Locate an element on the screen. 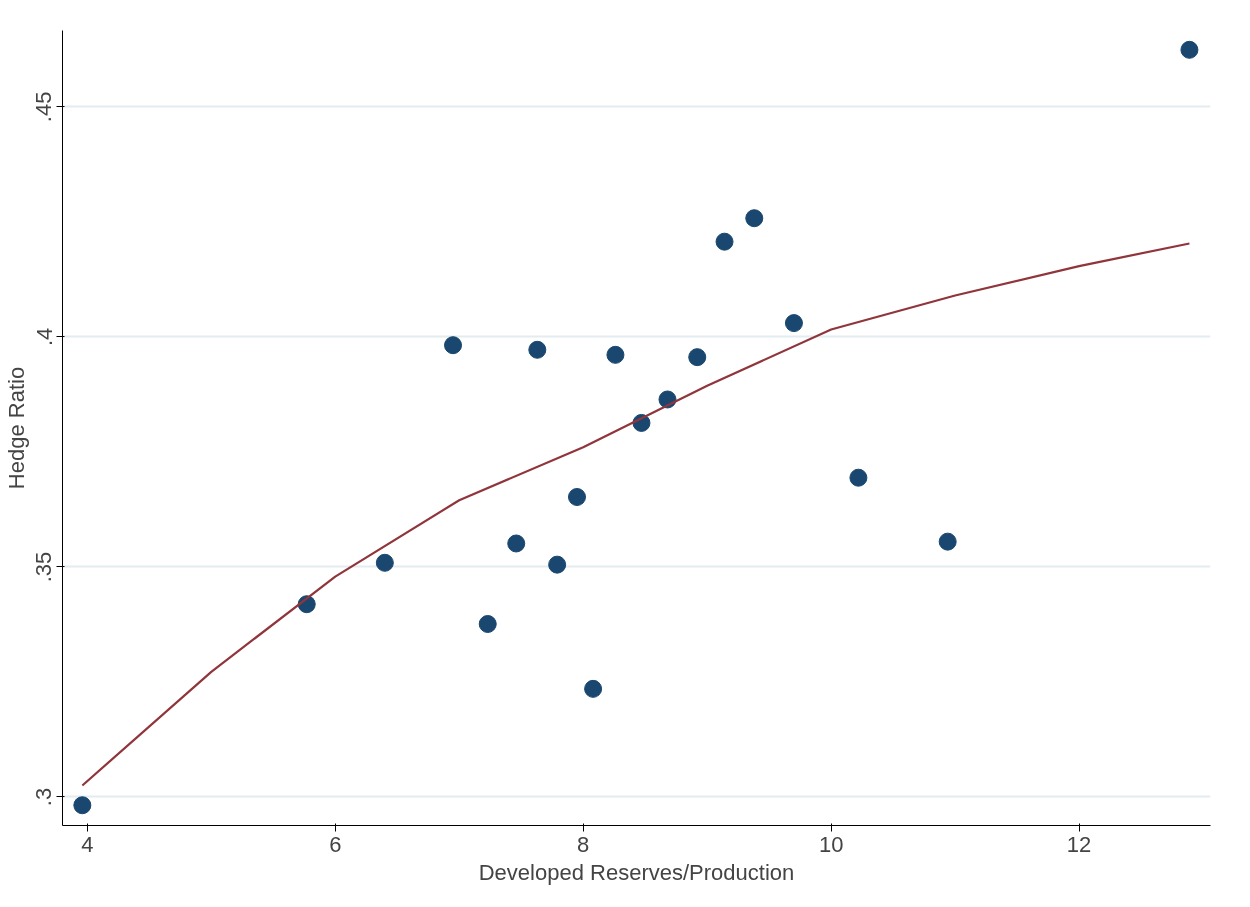 This screenshot has width=1250, height=907. y-tick-label: .45 is located at coordinates (44, 107).